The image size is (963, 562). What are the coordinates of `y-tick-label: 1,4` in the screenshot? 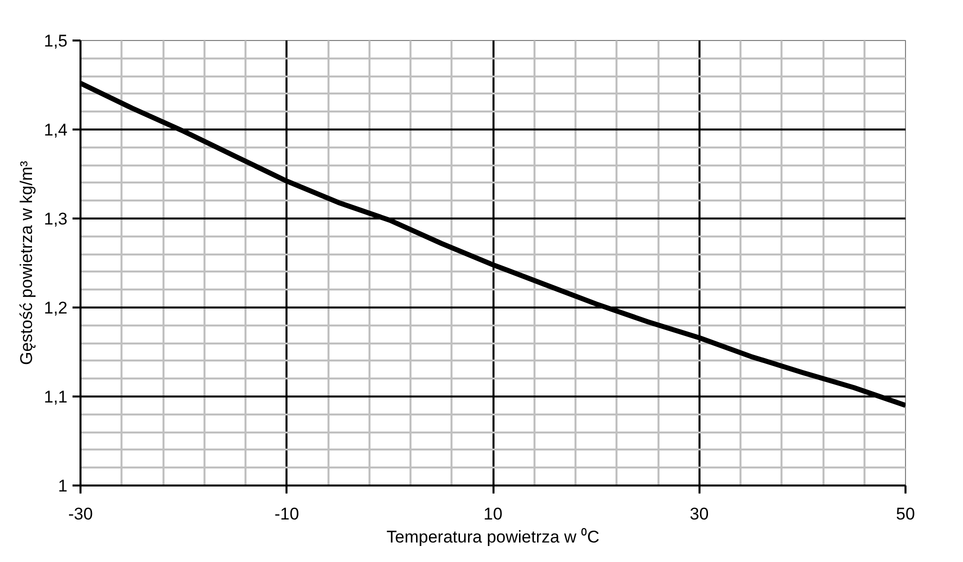 It's located at (56, 130).